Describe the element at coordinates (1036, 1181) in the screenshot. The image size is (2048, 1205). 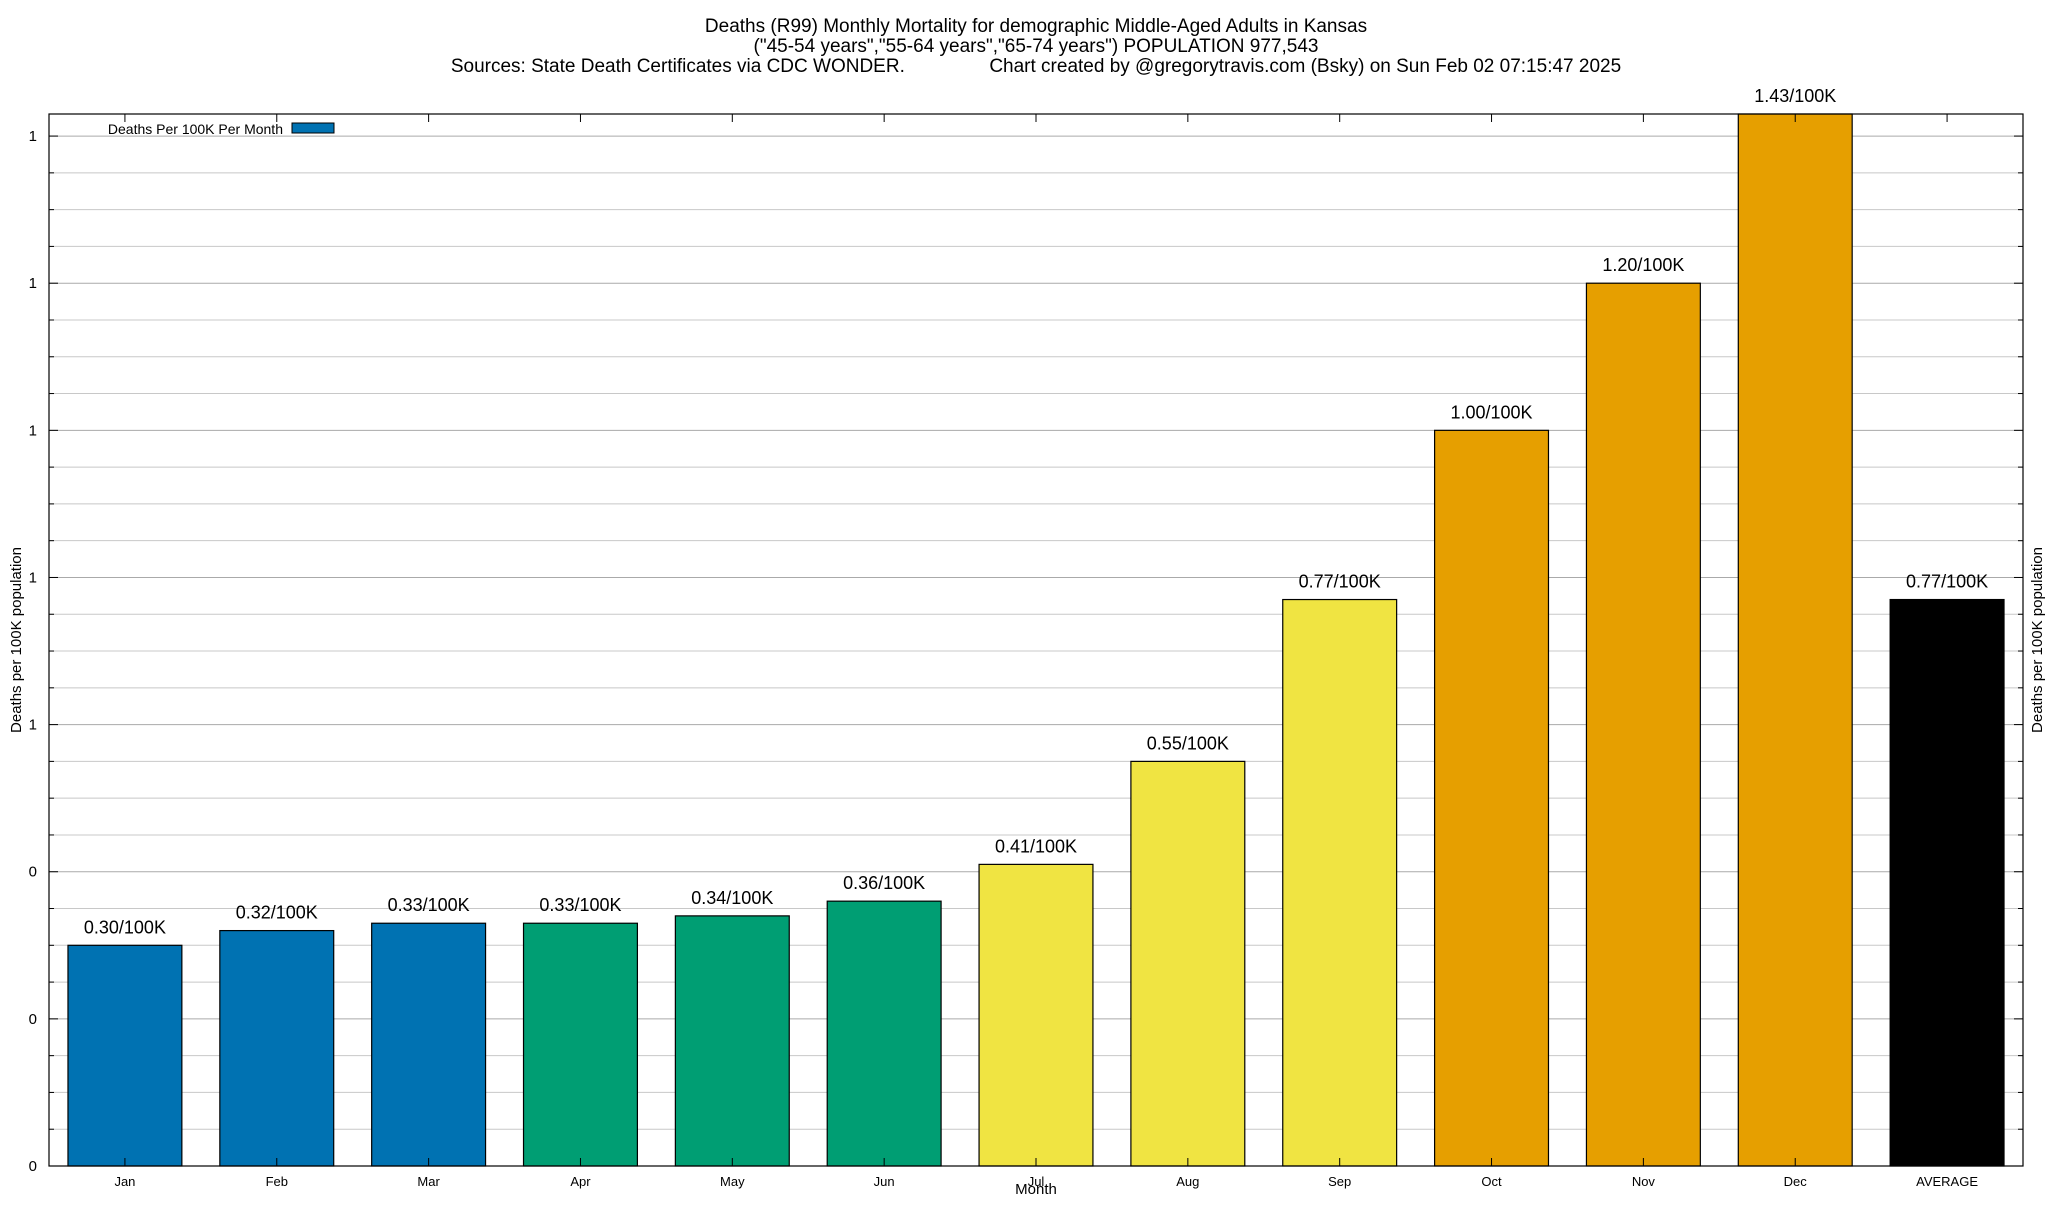
I see `x-tick-label-jul: Jul` at that location.